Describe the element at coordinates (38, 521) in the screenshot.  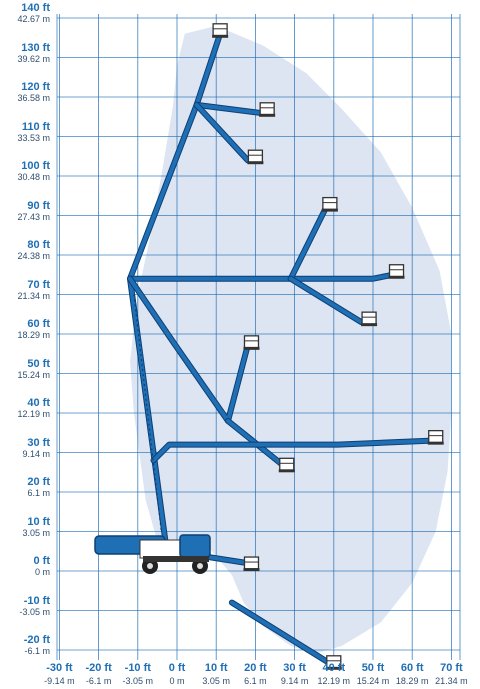
I see `y-tick-label-ft: 10 ft` at that location.